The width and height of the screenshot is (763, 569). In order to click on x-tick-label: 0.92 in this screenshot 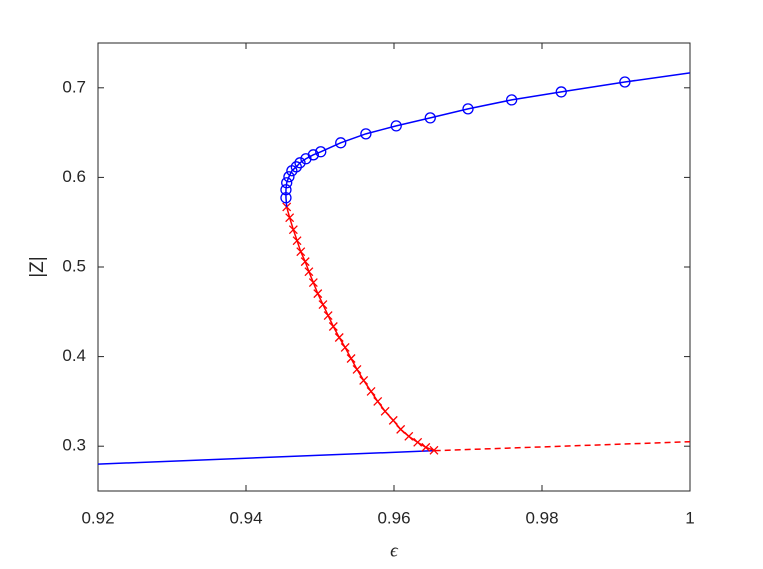, I will do `click(97, 517)`.